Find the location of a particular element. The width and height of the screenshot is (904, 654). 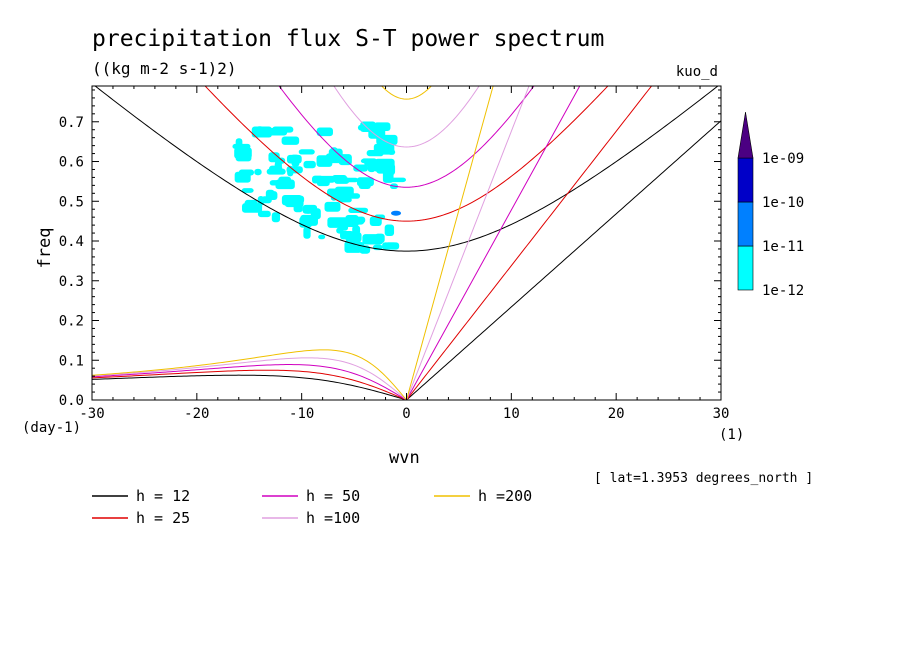

x-tick-label: -20 is located at coordinates (196, 414).